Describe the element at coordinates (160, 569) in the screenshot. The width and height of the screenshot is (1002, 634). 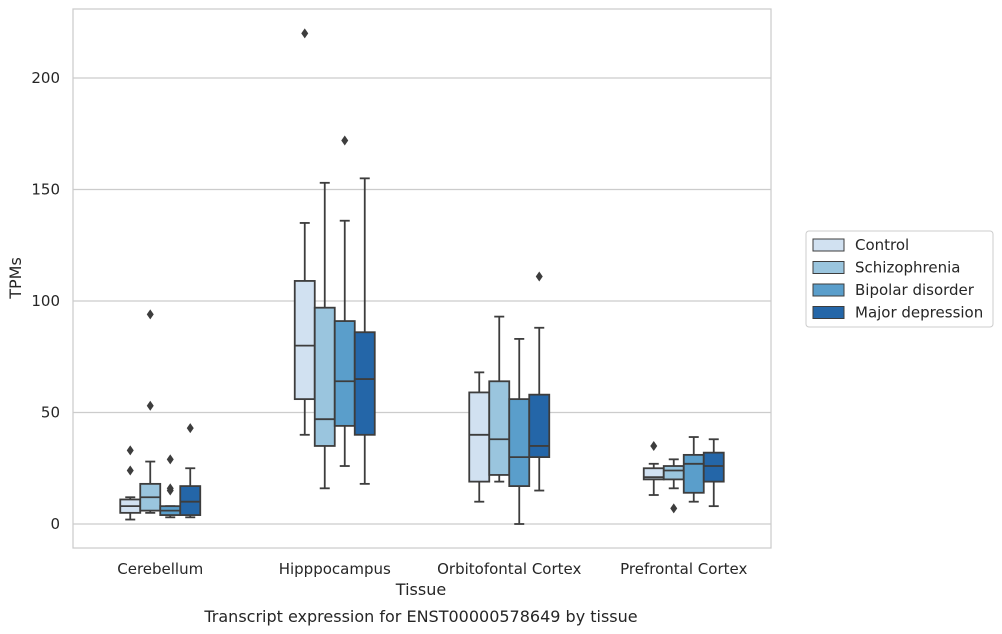
I see `x-tick-label: Cerebellum` at that location.